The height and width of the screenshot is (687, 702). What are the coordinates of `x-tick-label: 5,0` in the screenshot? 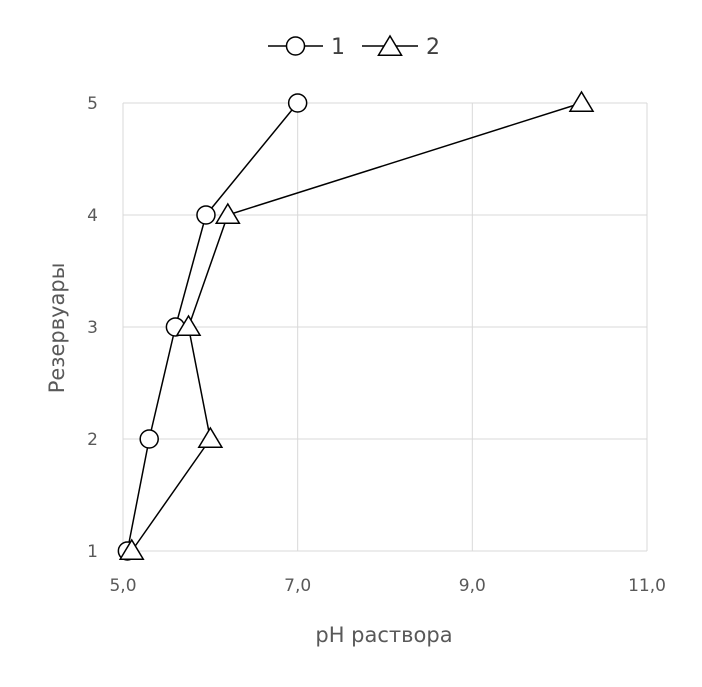 It's located at (122, 586).